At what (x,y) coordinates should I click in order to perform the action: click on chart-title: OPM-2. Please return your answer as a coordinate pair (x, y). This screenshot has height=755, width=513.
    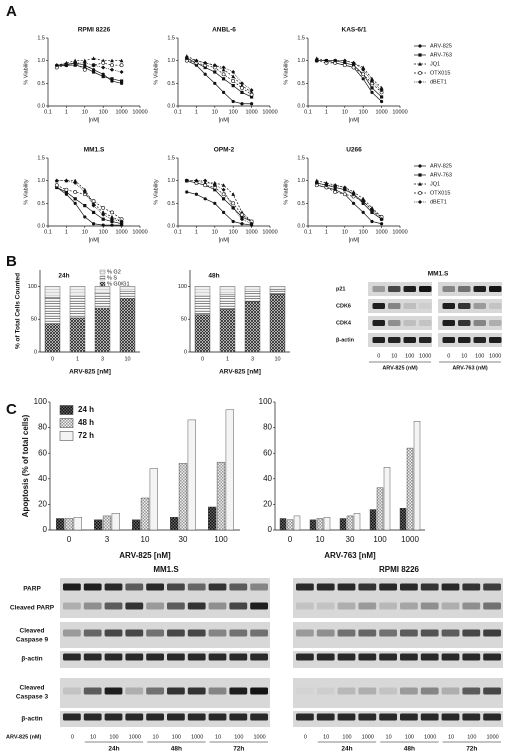
    Looking at the image, I should click on (224, 150).